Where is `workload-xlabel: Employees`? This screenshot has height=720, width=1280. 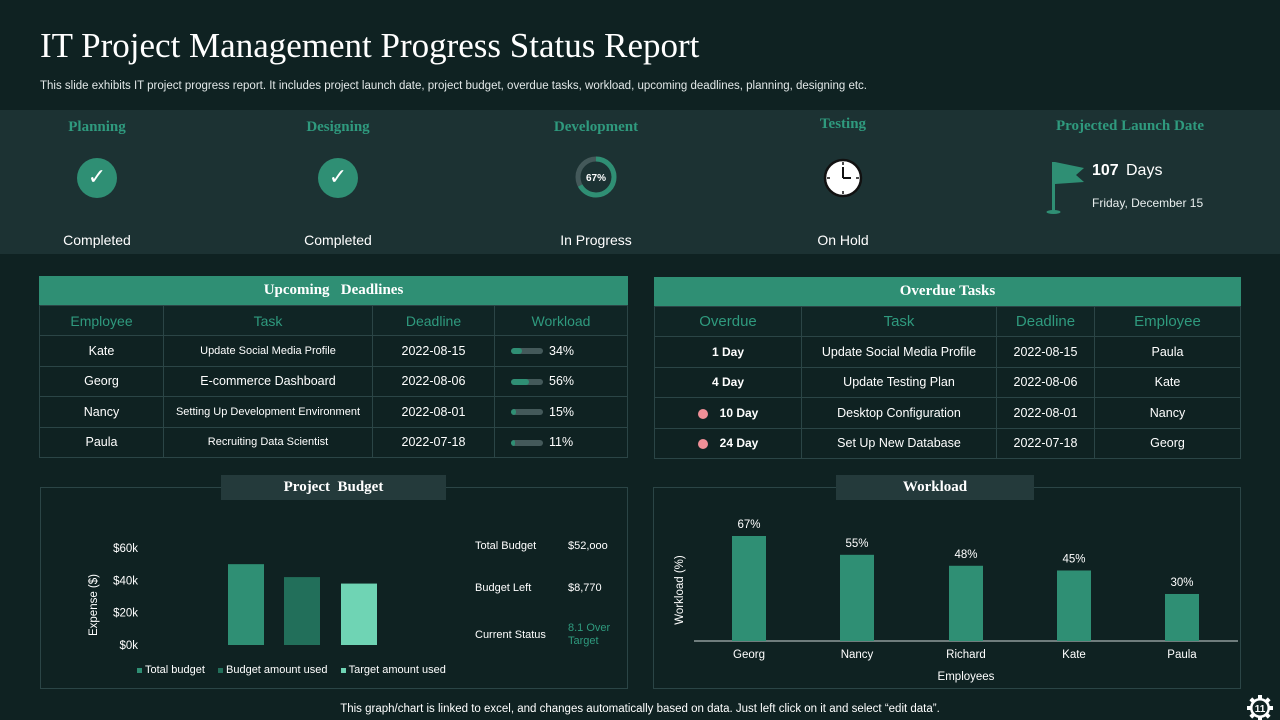 workload-xlabel: Employees is located at coordinates (966, 677).